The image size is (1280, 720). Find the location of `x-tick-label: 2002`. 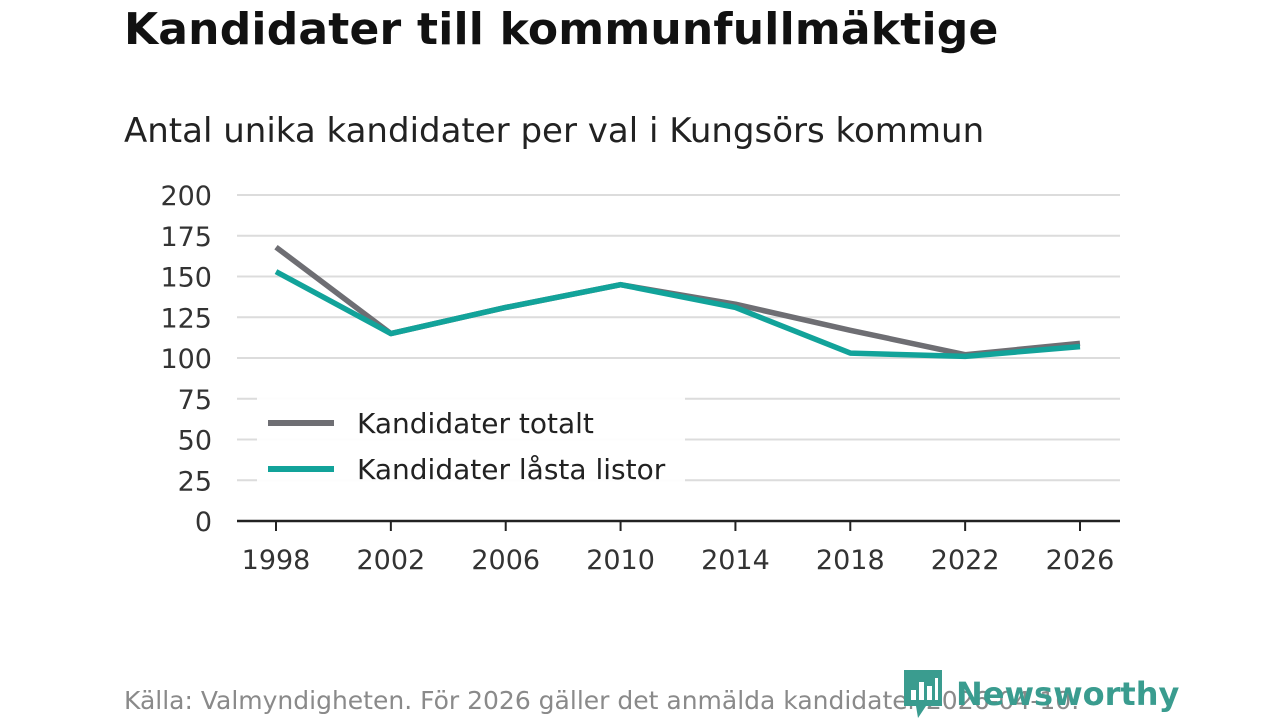

x-tick-label: 2002 is located at coordinates (390, 560).